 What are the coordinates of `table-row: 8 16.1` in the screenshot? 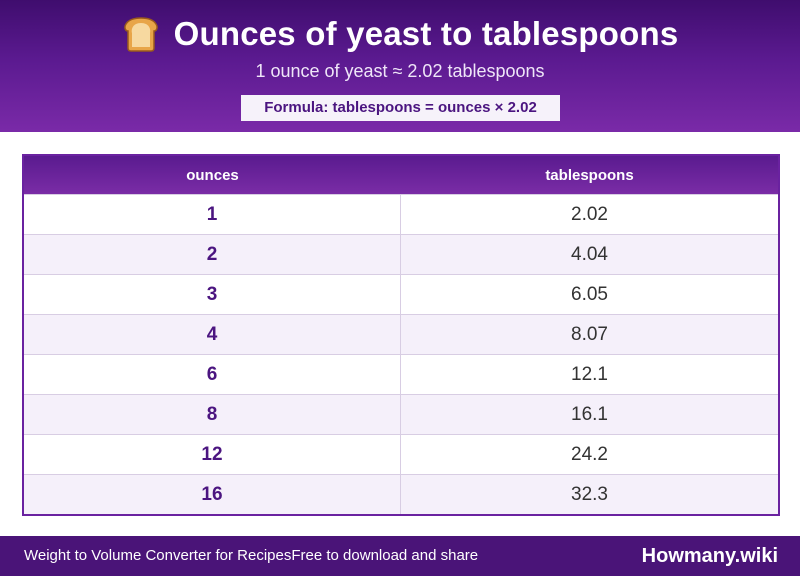 It's located at (401, 414).